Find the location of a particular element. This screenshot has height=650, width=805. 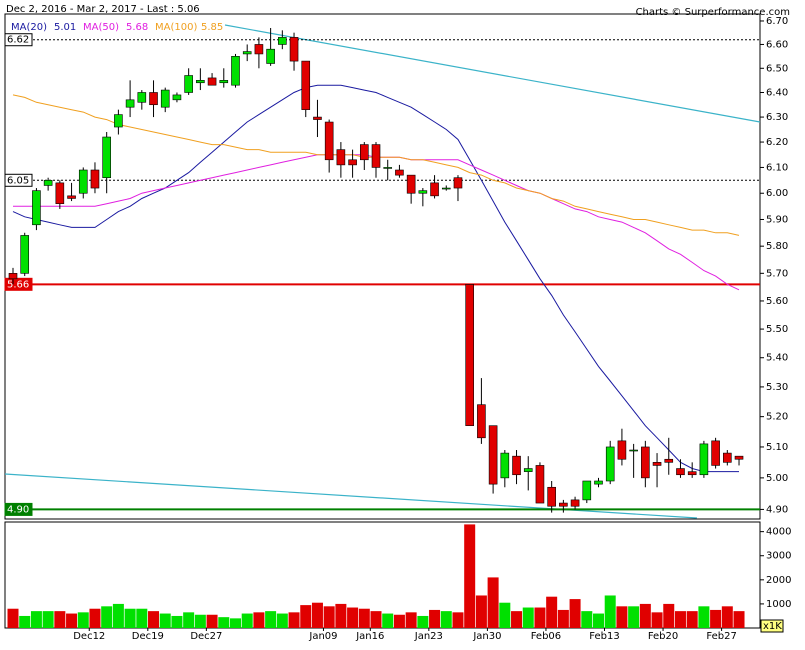

x-tick-label: Jan23 is located at coordinates (428, 636).